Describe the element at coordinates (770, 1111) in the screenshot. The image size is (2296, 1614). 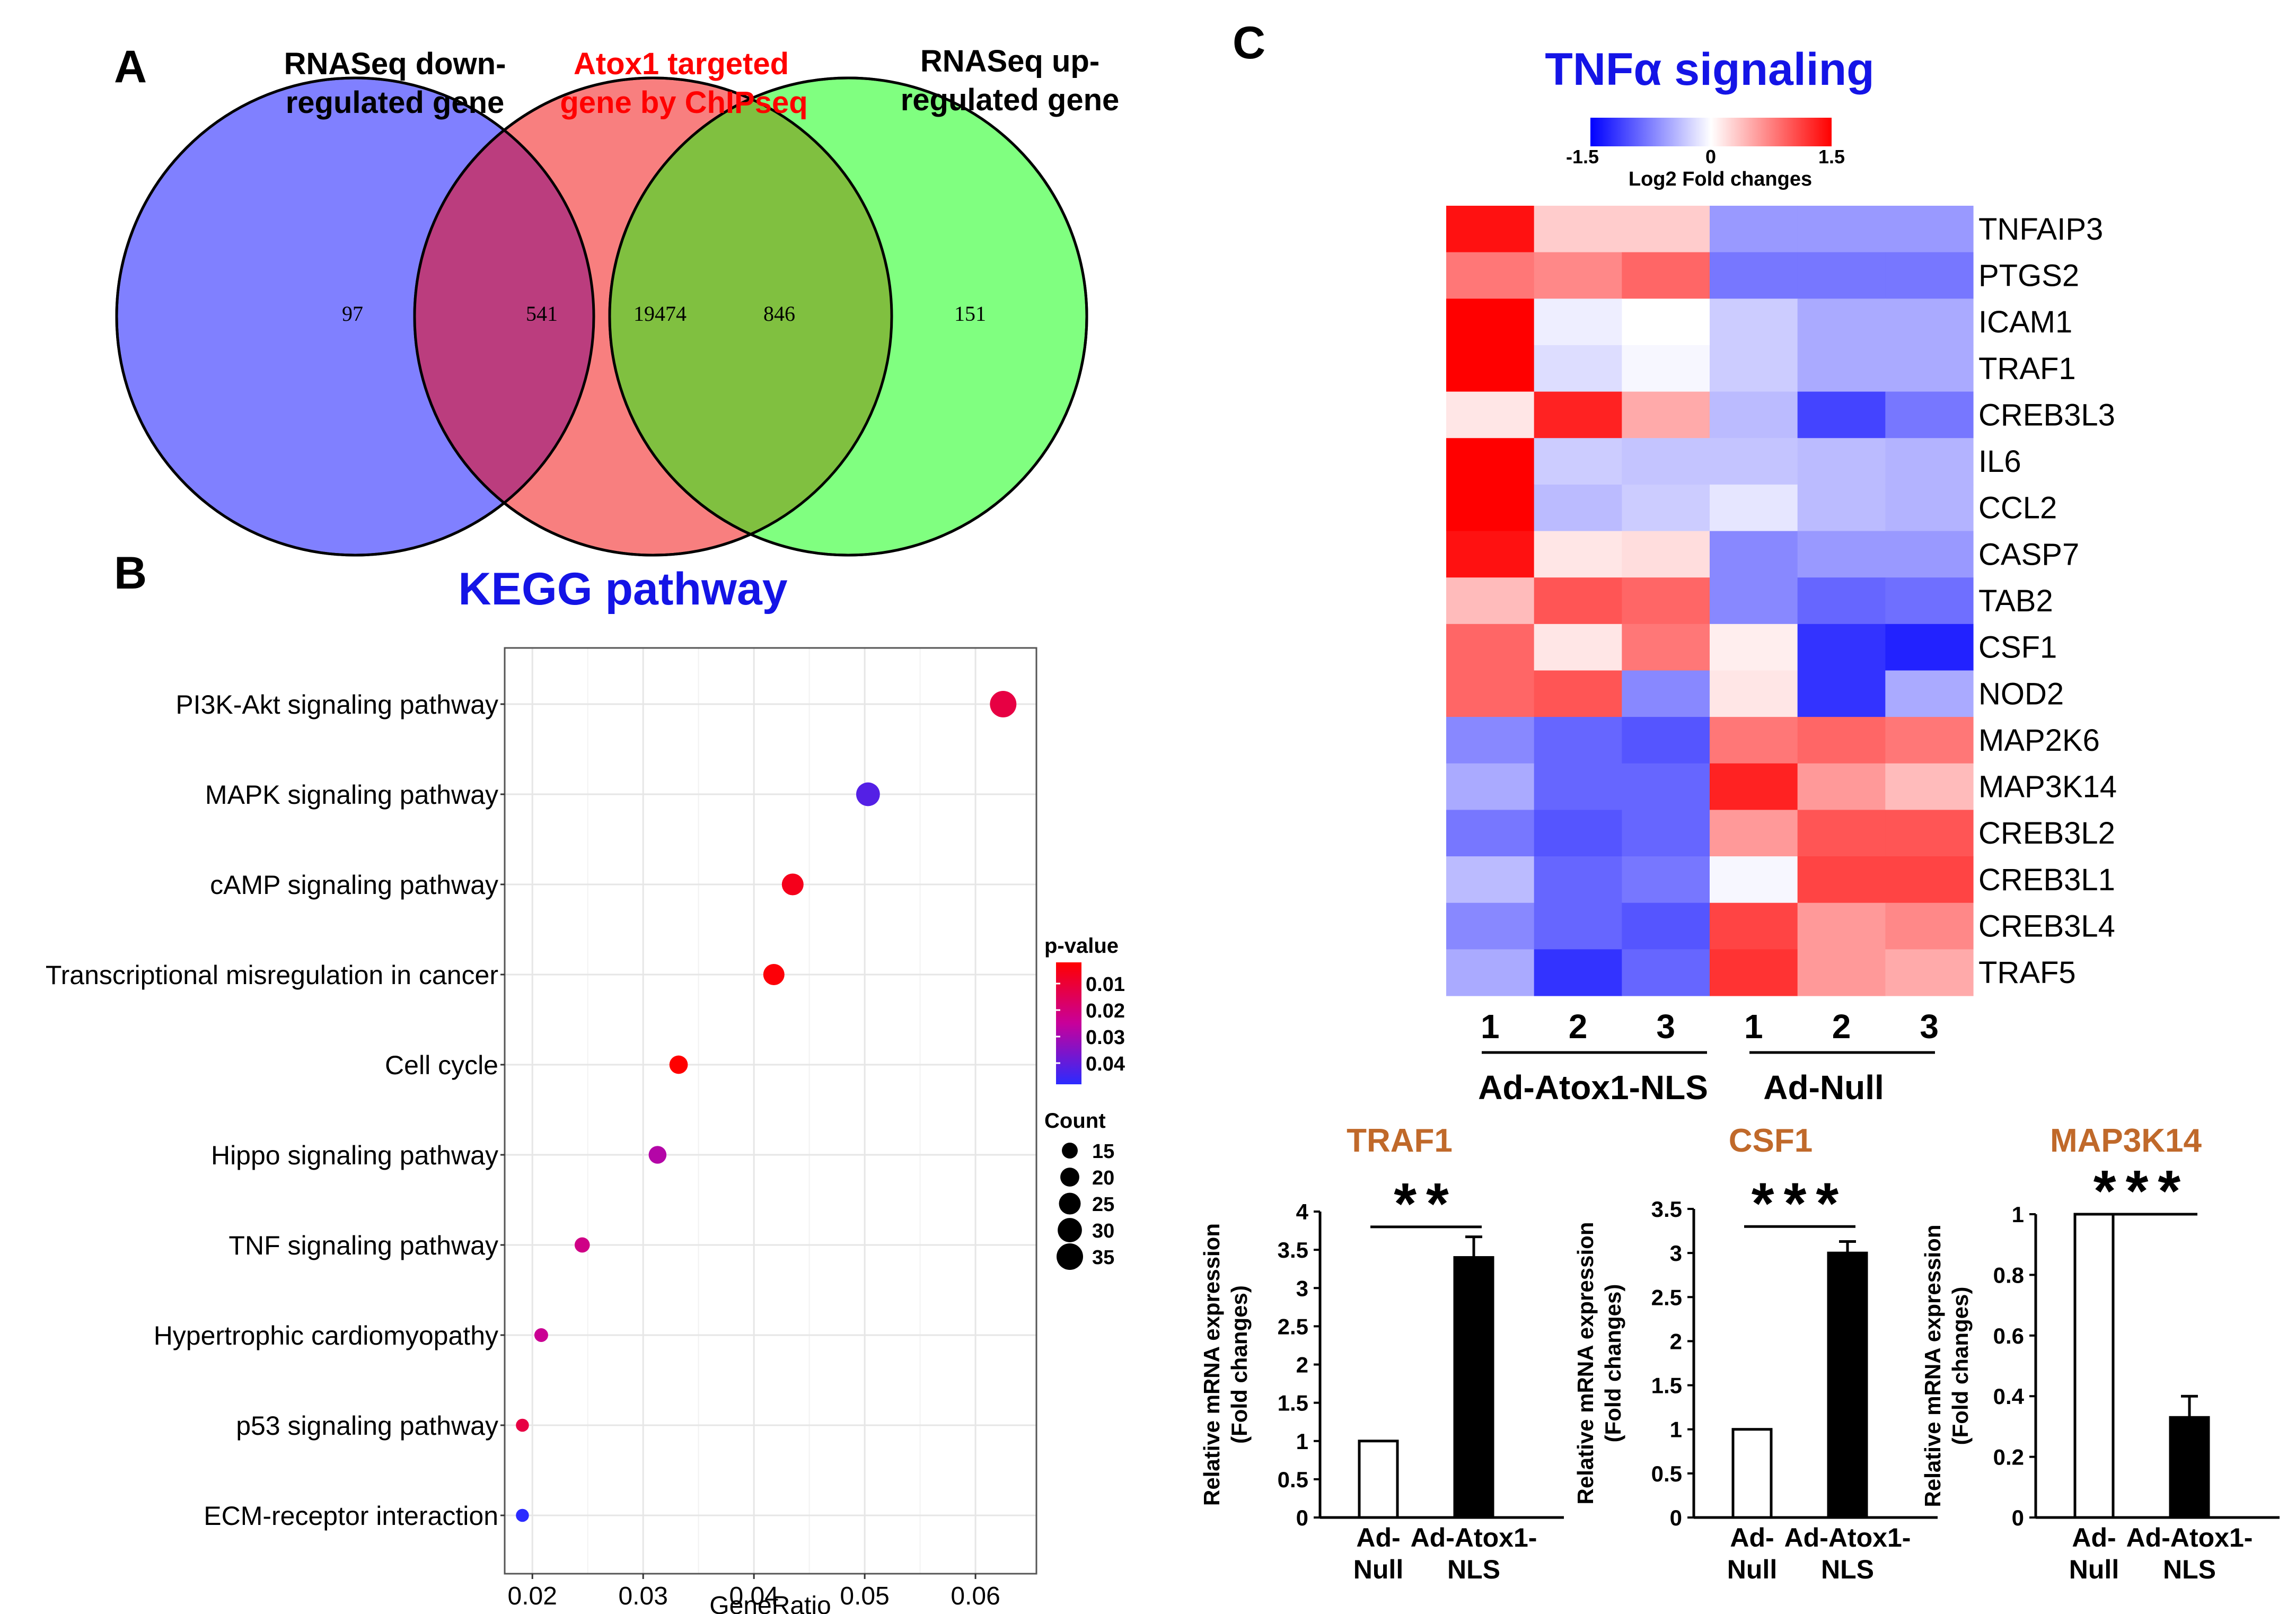
I see `kegg-plot-frame` at that location.